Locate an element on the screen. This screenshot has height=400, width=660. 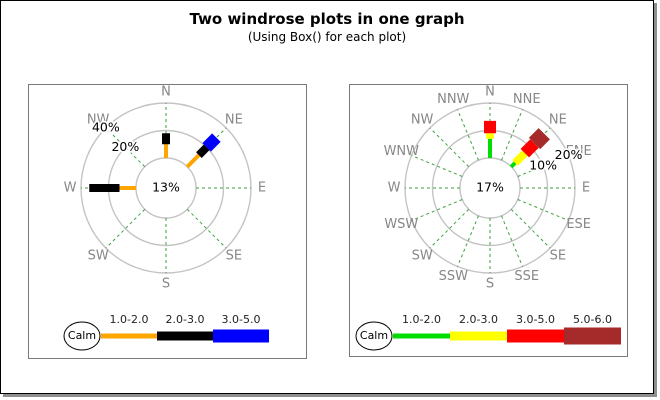
center-calm-label: 17% is located at coordinates (490, 187).